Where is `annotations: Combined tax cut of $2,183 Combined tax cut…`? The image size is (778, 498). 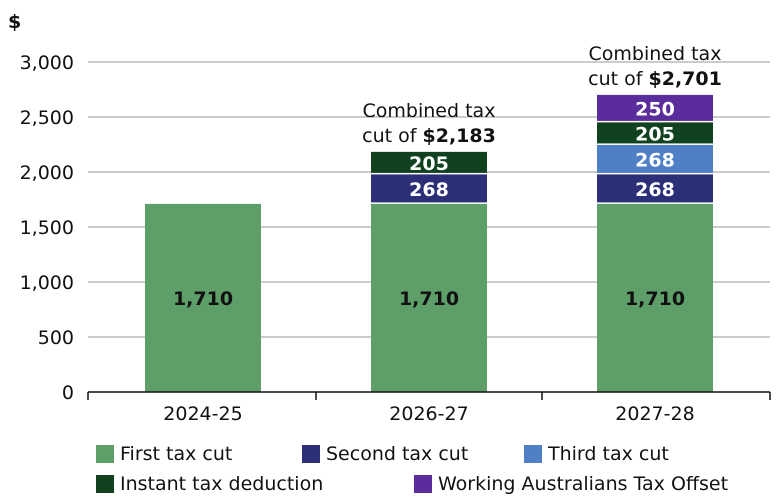
annotations: Combined tax cut of $2,183 Combined tax cut… is located at coordinates (542, 95).